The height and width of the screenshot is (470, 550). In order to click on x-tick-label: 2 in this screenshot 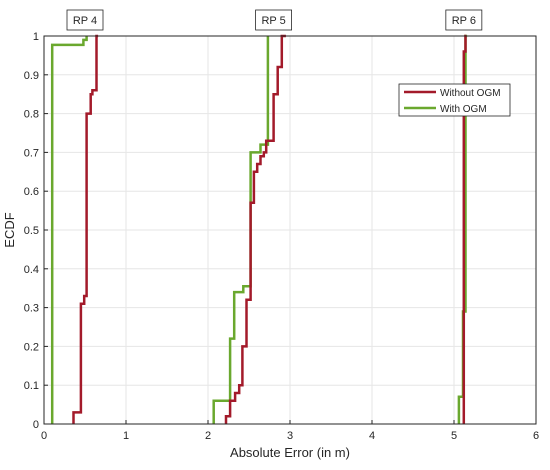, I will do `click(208, 436)`.